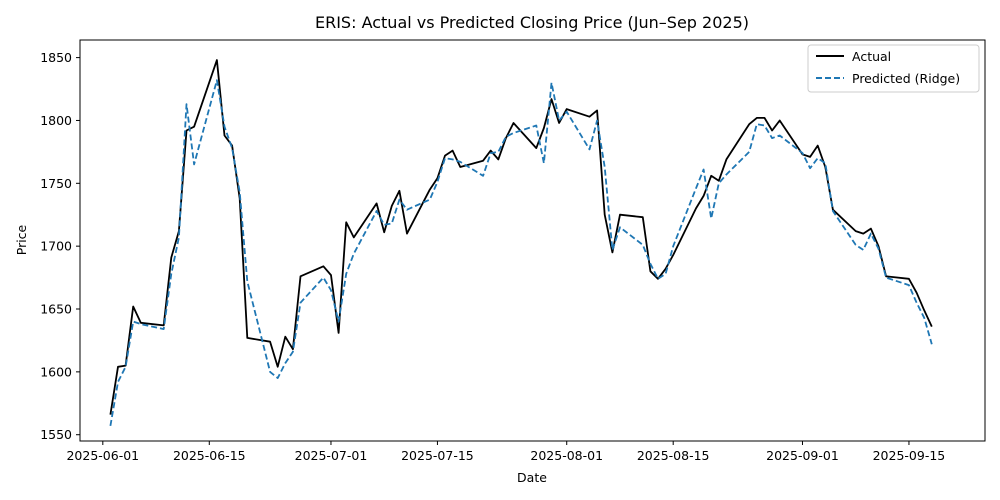  What do you see at coordinates (56, 120) in the screenshot?
I see `y-tick-label: 1800` at bounding box center [56, 120].